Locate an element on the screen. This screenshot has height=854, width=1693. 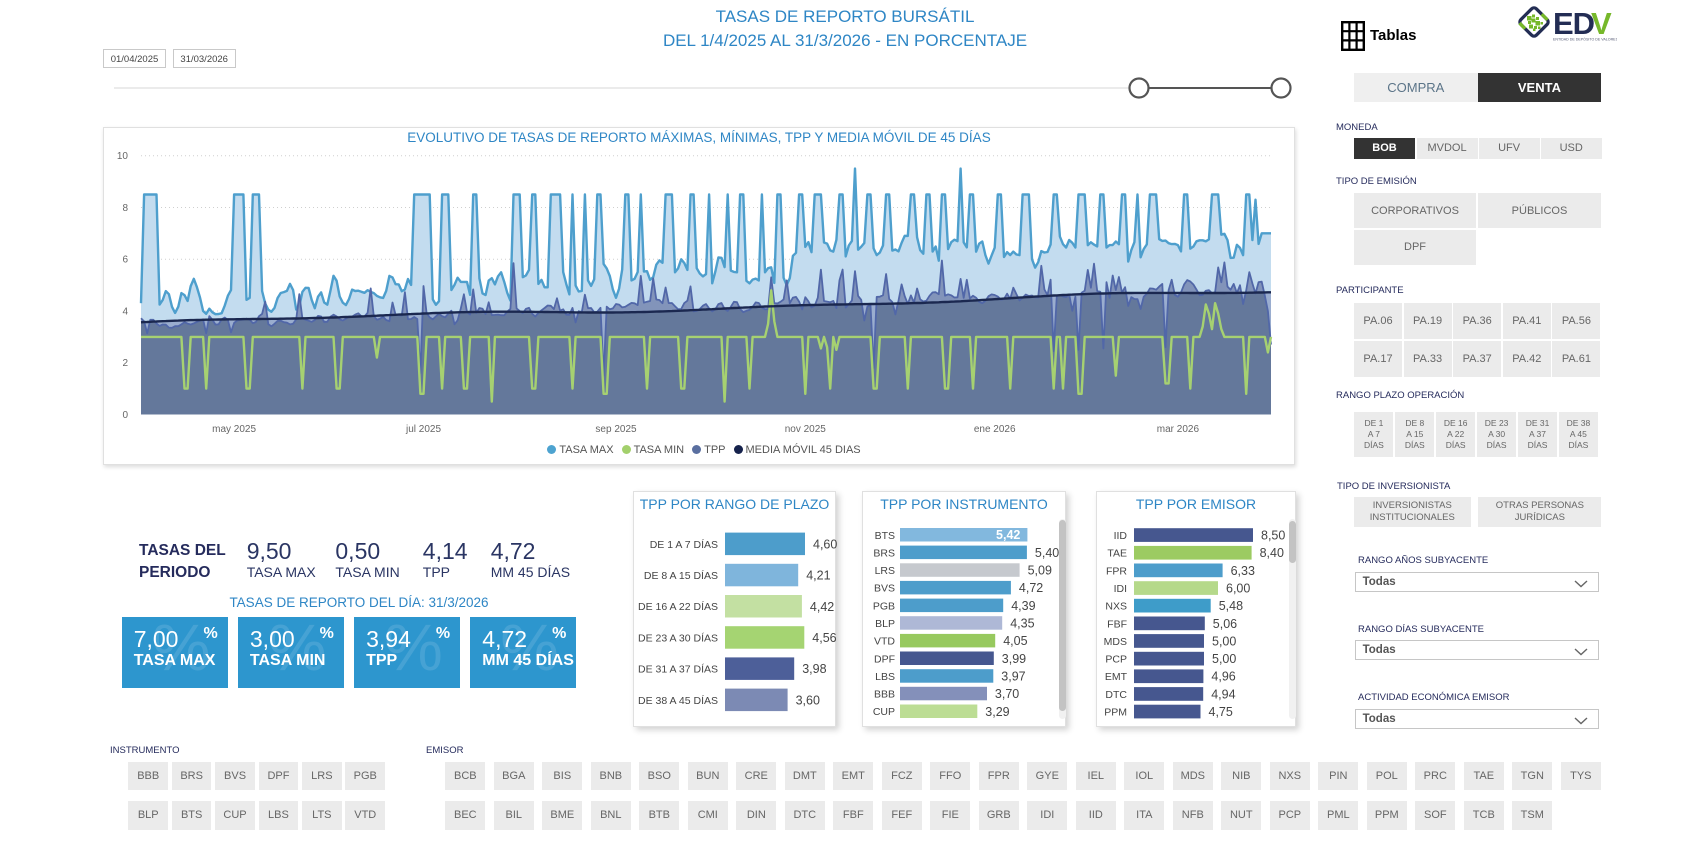
svg-text: 3,99 is located at coordinates (1014, 659).